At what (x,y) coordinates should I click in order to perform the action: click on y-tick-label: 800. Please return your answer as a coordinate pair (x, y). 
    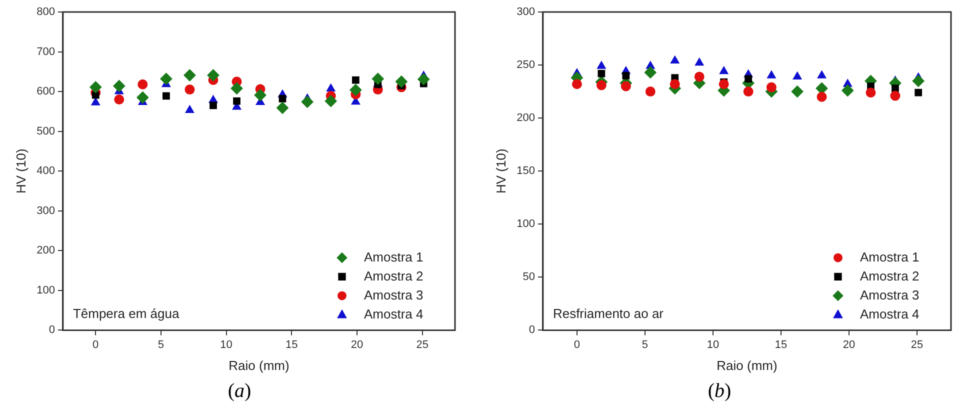
    Looking at the image, I should click on (45, 12).